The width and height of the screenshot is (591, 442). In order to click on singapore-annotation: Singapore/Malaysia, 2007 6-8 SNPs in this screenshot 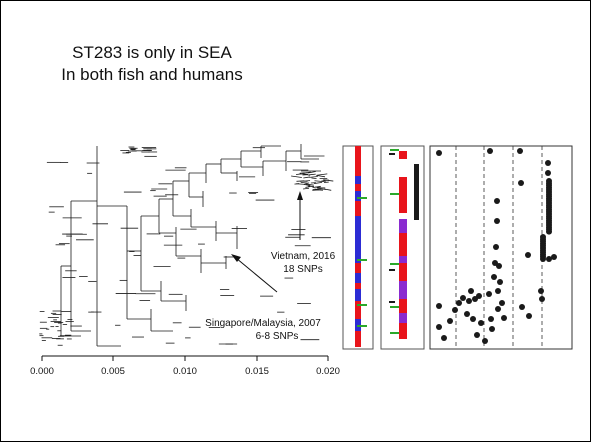, I will do `click(263, 298)`.